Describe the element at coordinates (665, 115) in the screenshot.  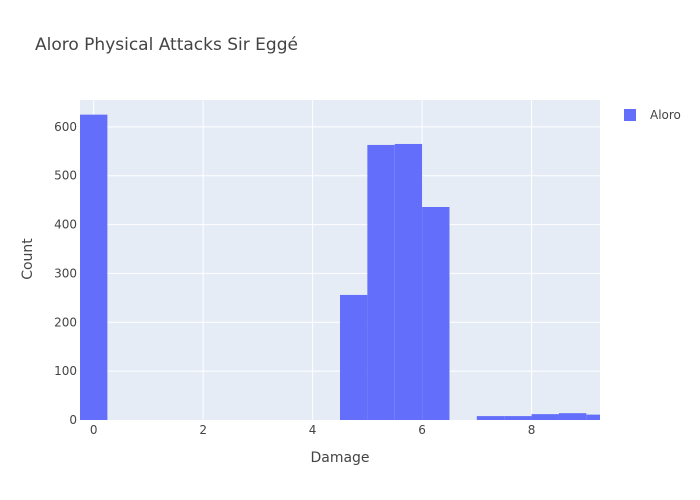
I see `legend-label: Aloro` at that location.